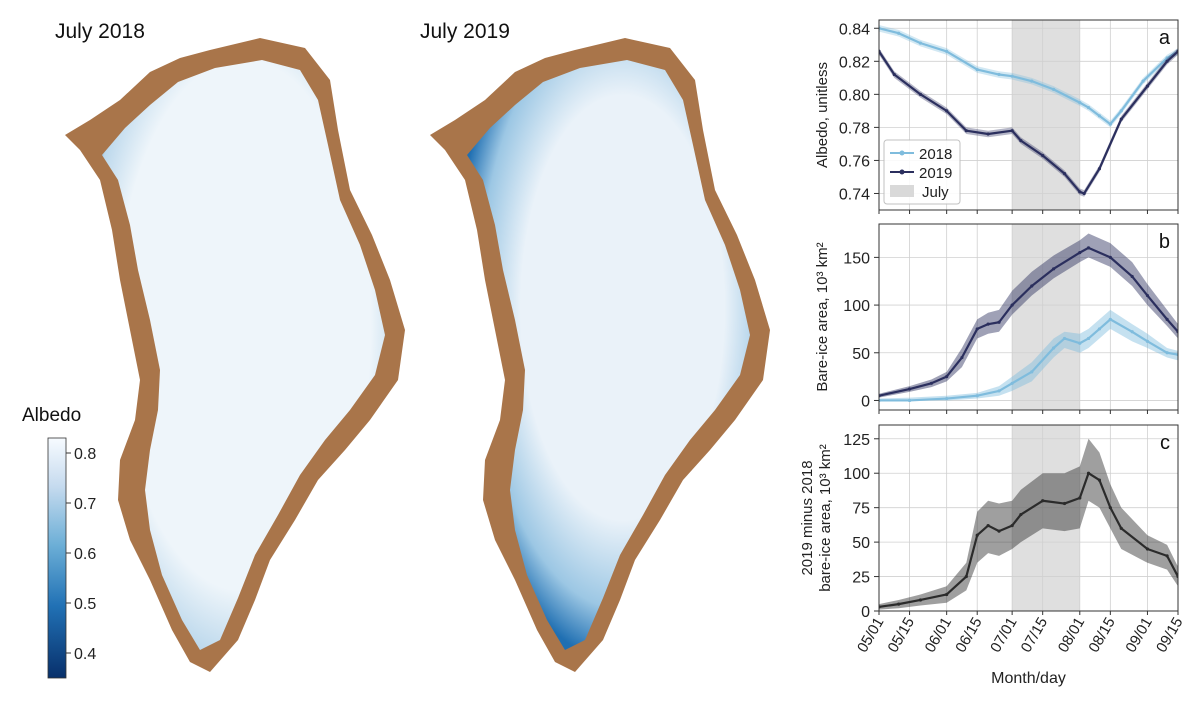 The width and height of the screenshot is (1200, 701). I want to click on x-axis-label: Month/day, so click(1028, 678).